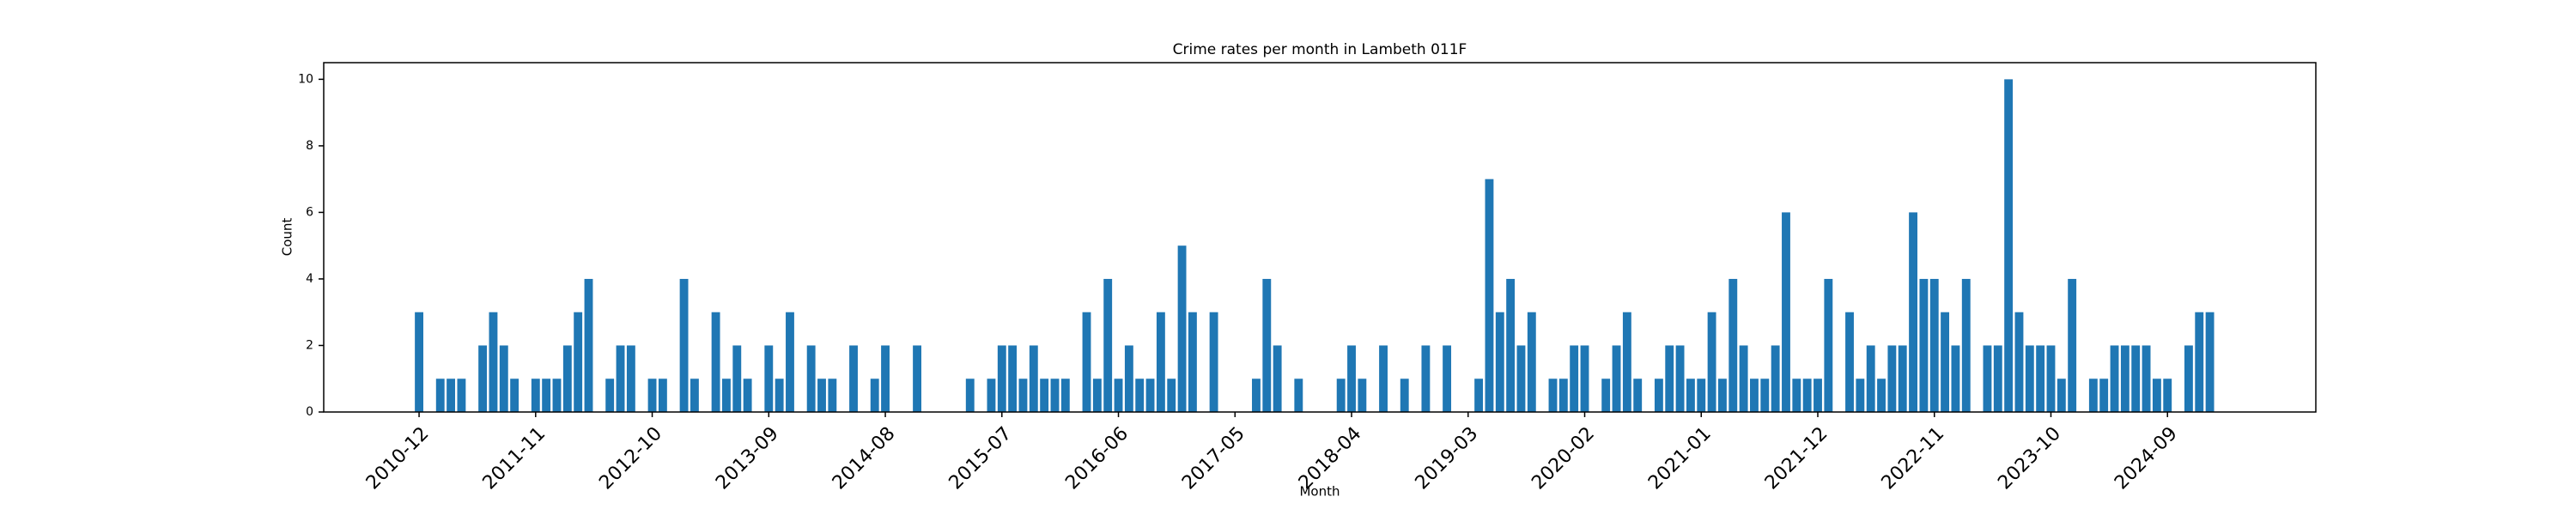 This screenshot has width=2576, height=515. What do you see at coordinates (310, 412) in the screenshot?
I see `y-tick-label: 0` at bounding box center [310, 412].